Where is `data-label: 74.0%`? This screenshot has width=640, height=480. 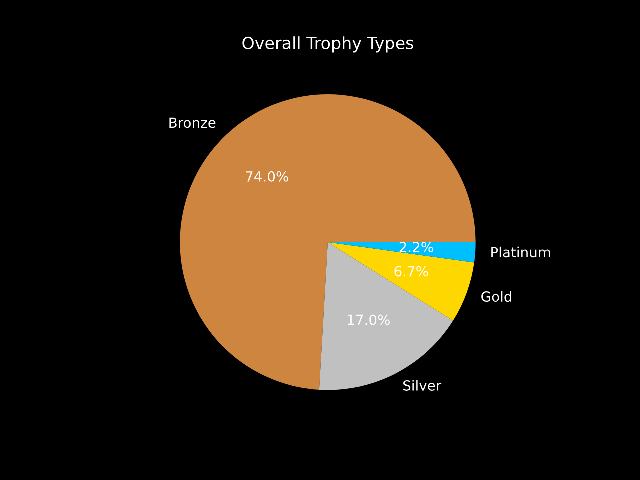
data-label: 74.0% is located at coordinates (267, 176).